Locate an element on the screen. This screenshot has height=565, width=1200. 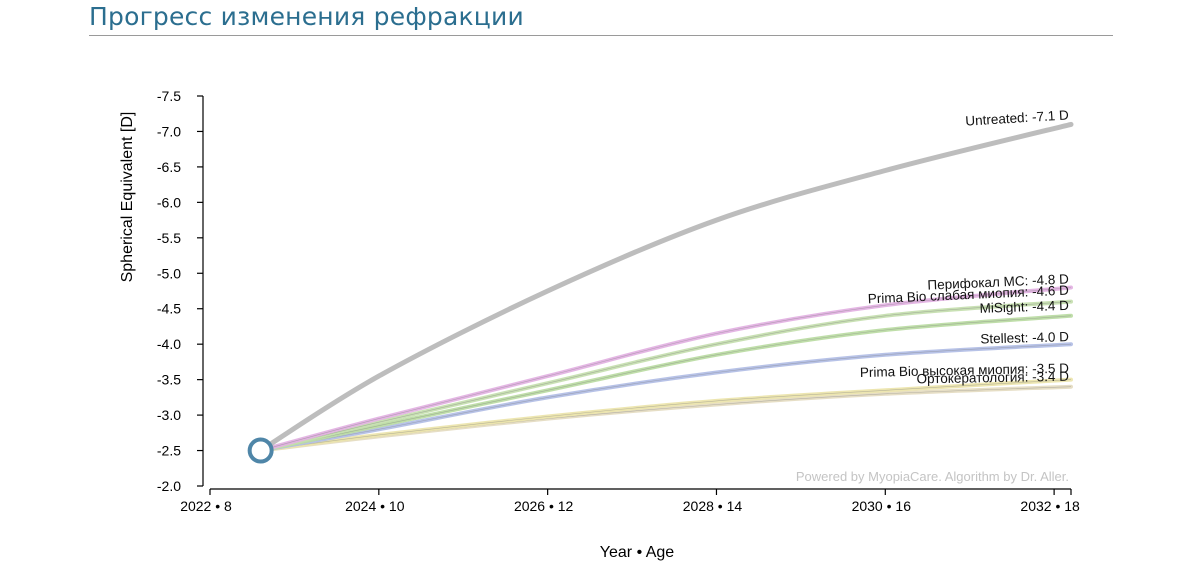
series-line-prima-bio-высокая-миопия is located at coordinates (665, 415).